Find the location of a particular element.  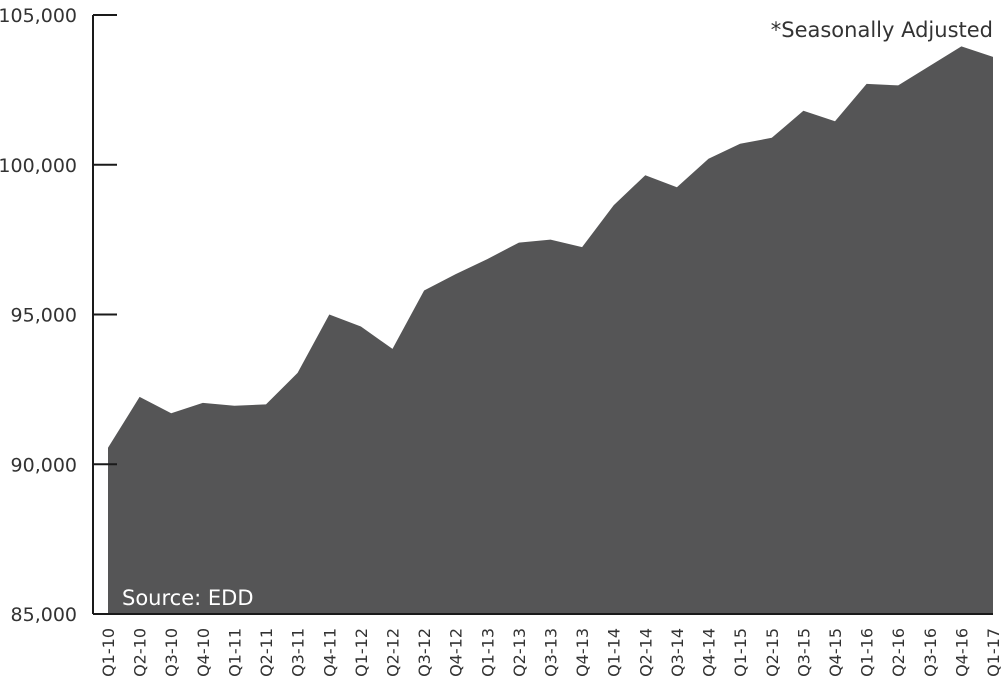

y-tick-label: 105,000 is located at coordinates (38, 16).